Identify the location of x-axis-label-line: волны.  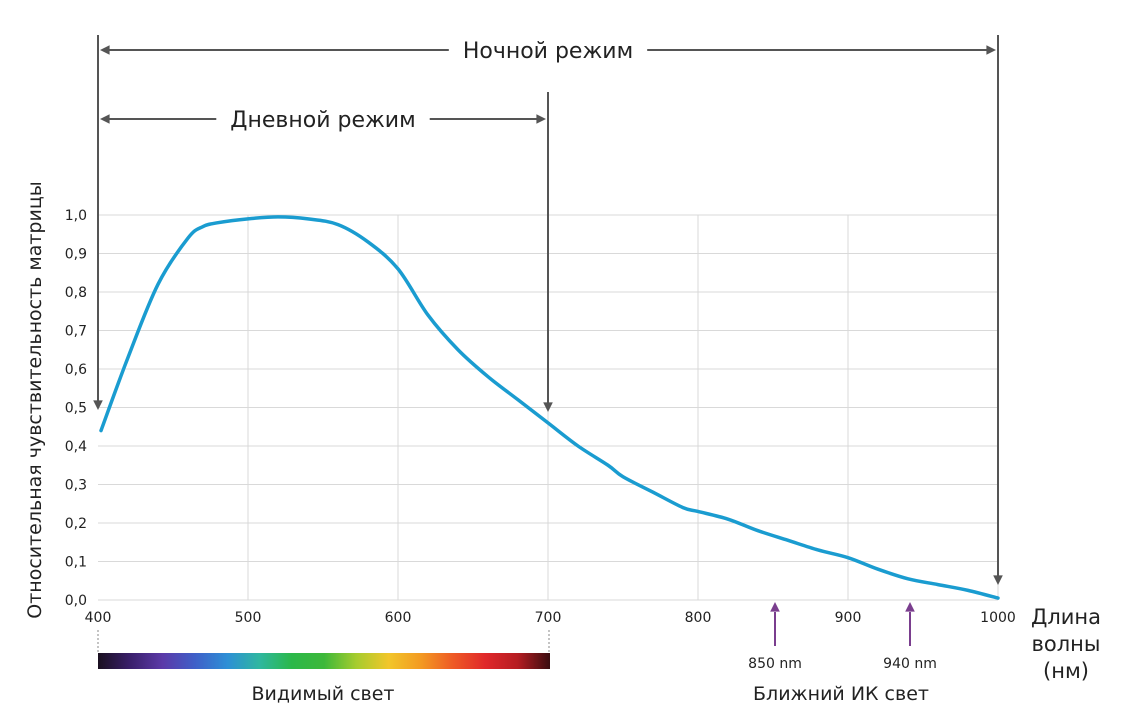
(1066, 644).